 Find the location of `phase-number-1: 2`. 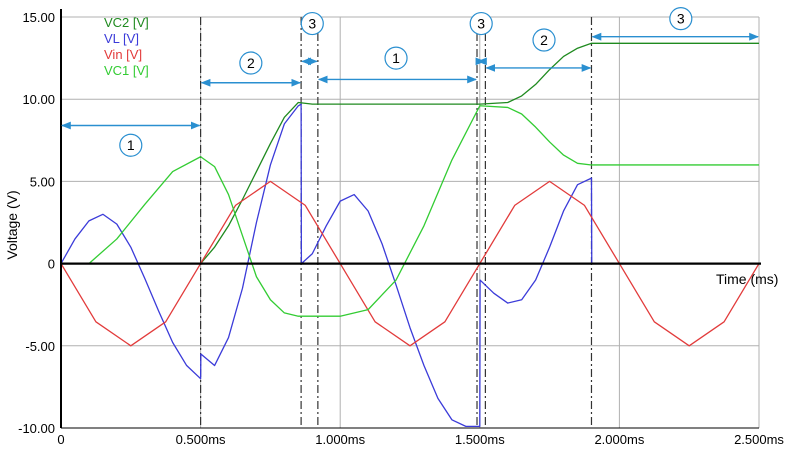

phase-number-1: 2 is located at coordinates (251, 63).